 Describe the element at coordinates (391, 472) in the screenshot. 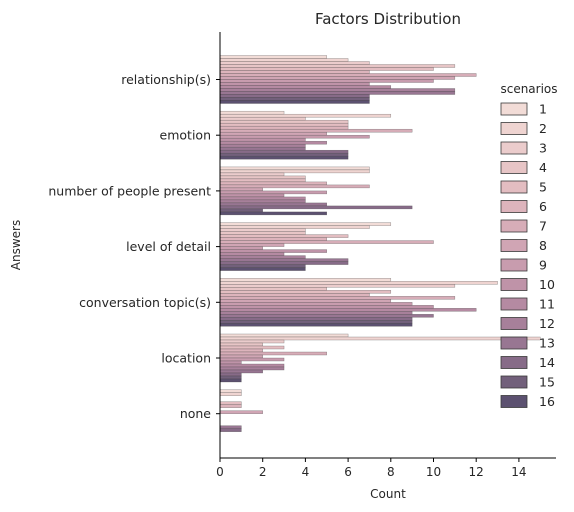

I see `x-tick-label: 8` at that location.